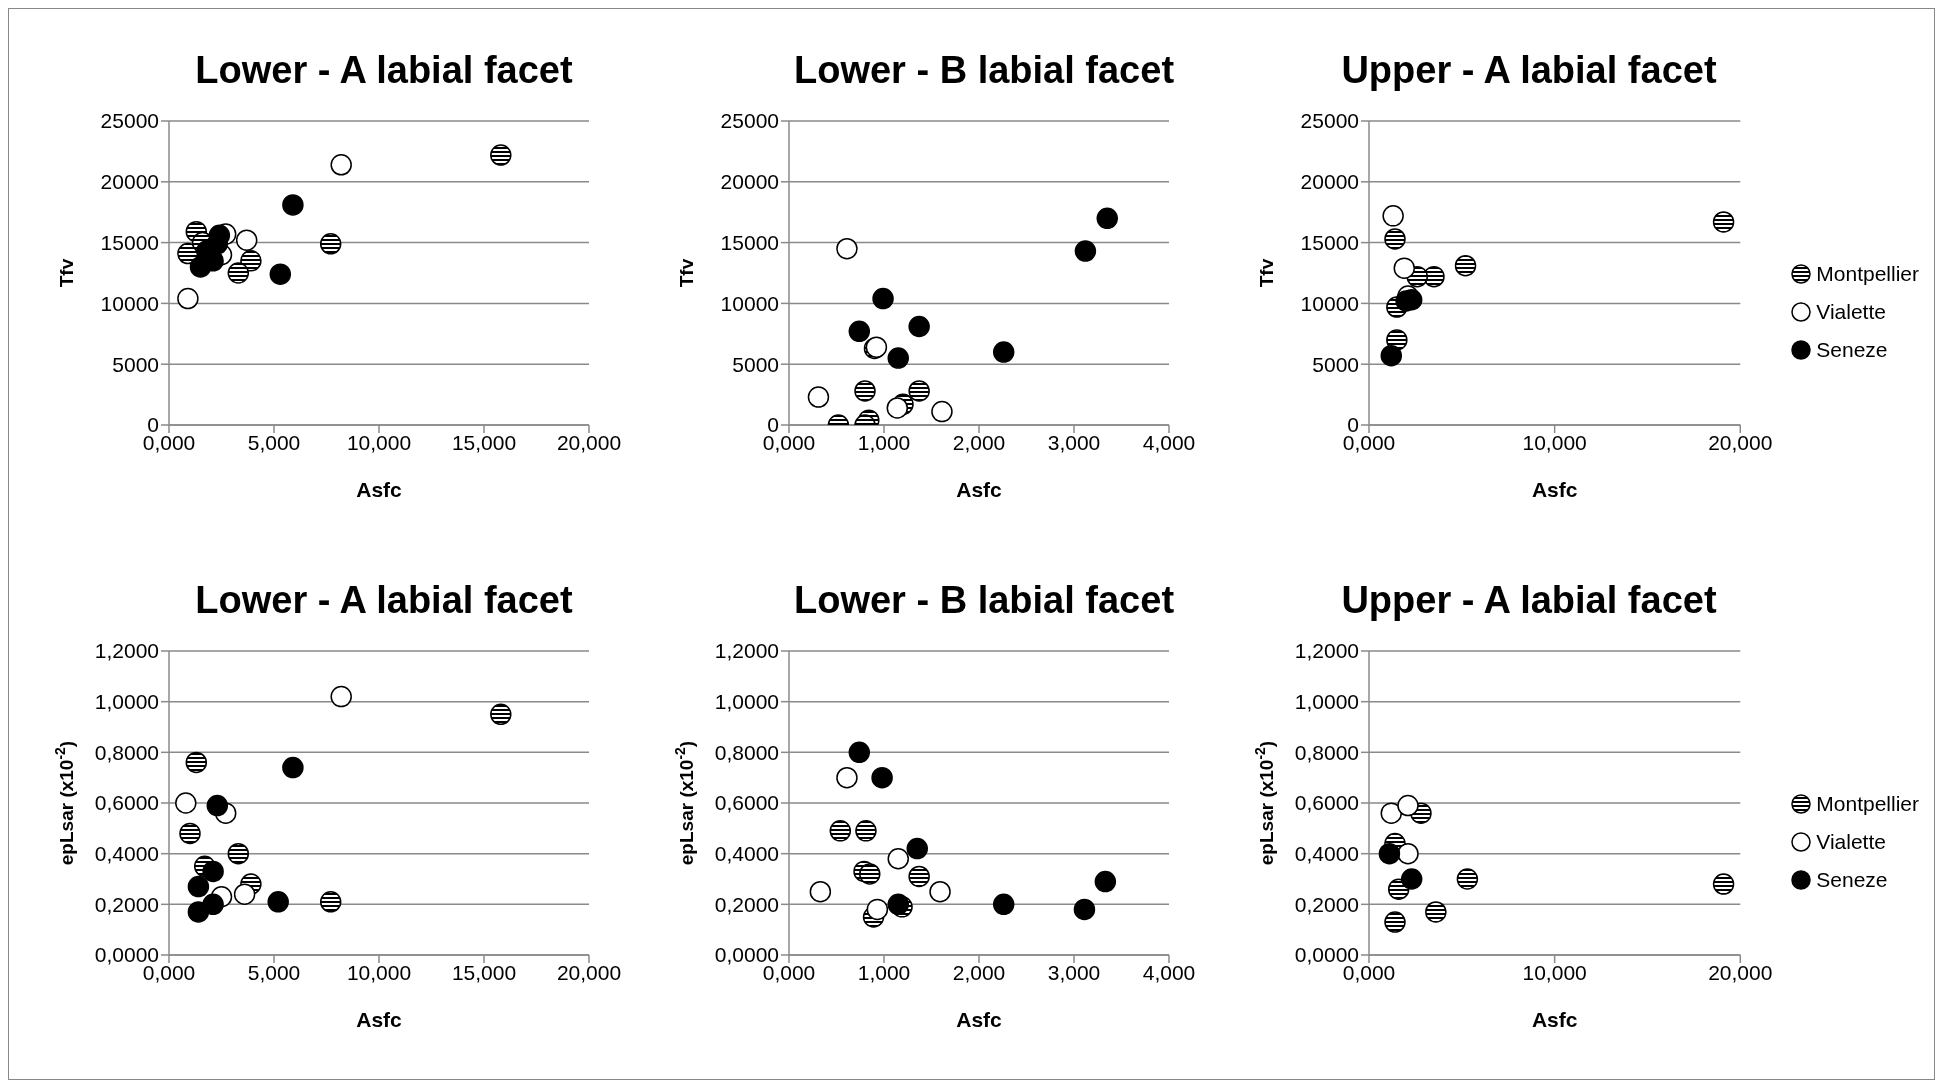 The width and height of the screenshot is (1945, 1090). What do you see at coordinates (126, 955) in the screenshot?
I see `y-tick-label: 0,0000` at bounding box center [126, 955].